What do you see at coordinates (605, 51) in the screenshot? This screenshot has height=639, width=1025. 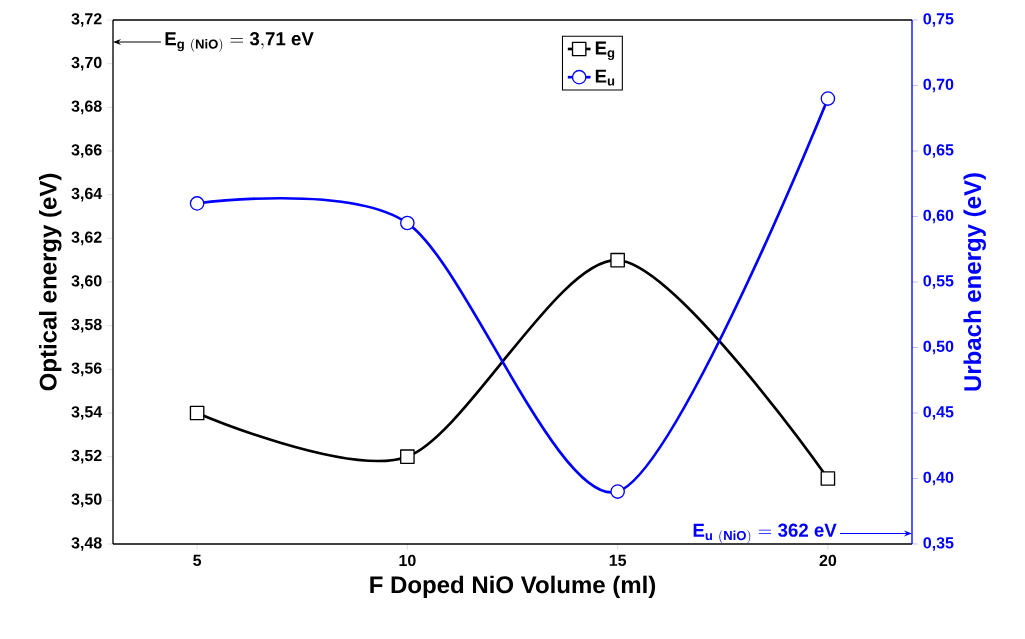 I see `legend-label: E$_{g}$` at bounding box center [605, 51].